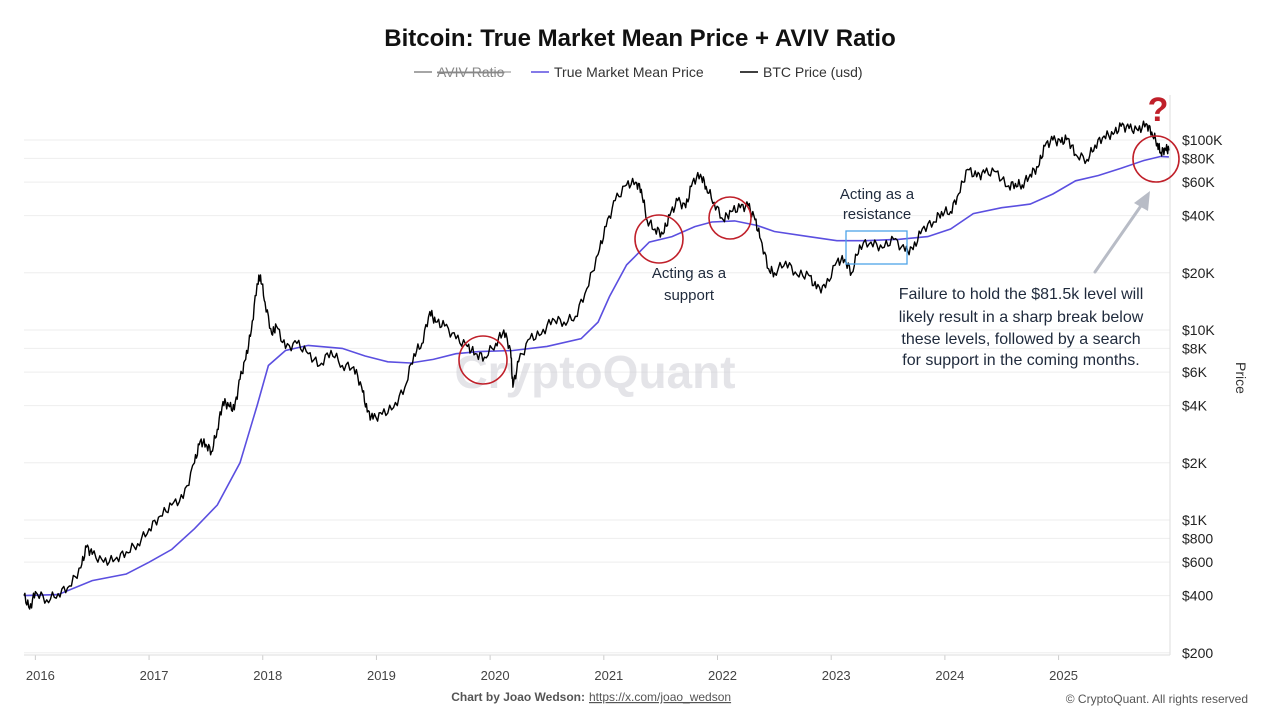 The height and width of the screenshot is (720, 1280). Describe the element at coordinates (836, 675) in the screenshot. I see `x-tick-label: 2023` at that location.